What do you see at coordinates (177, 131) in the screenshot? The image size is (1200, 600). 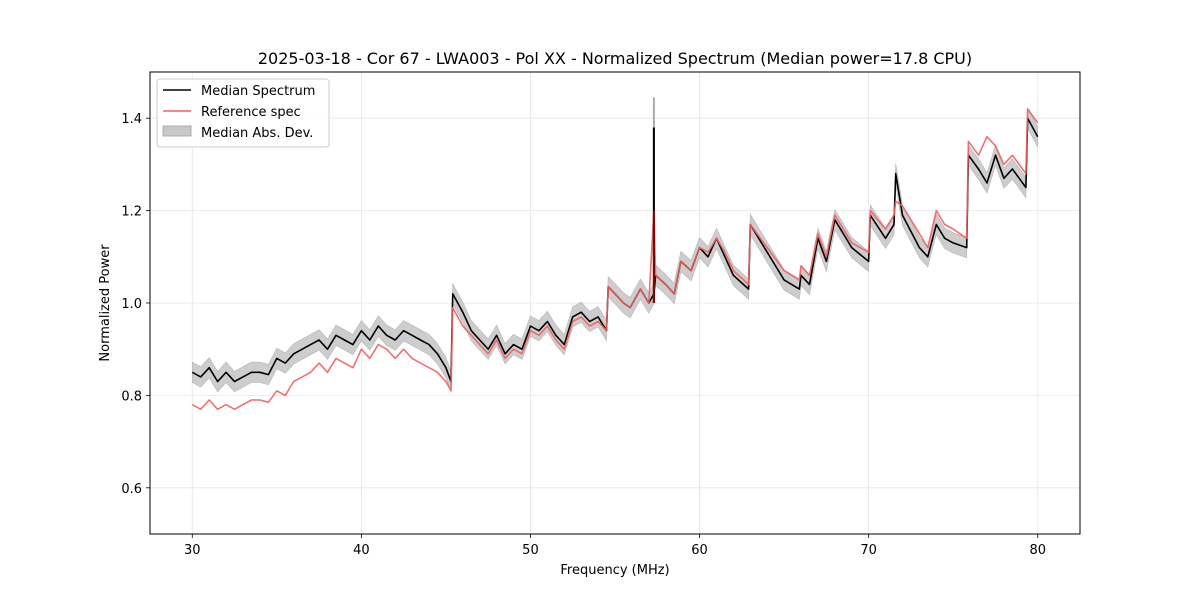 I see `legend-swatch-mad` at bounding box center [177, 131].